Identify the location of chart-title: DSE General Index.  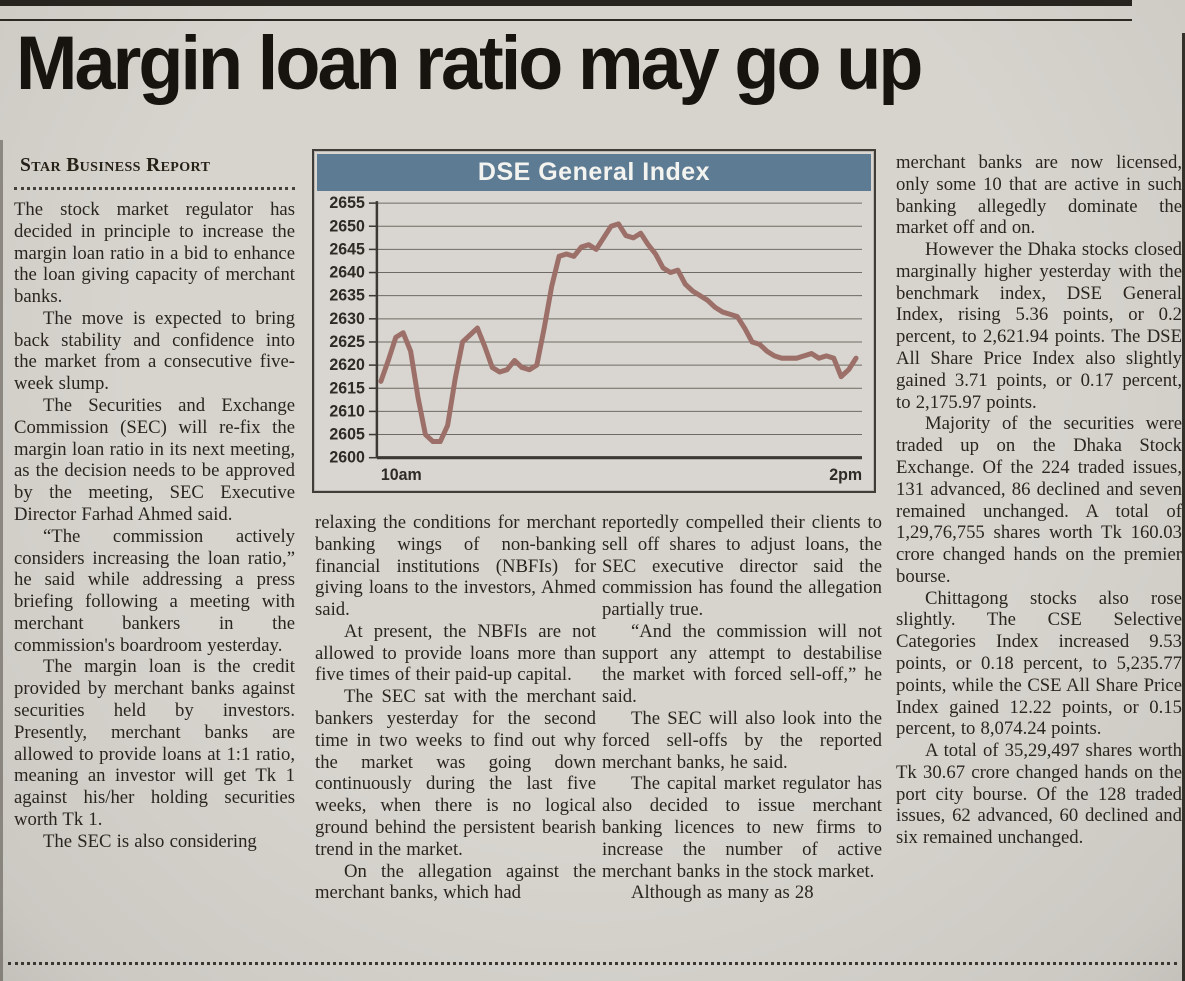
(594, 172).